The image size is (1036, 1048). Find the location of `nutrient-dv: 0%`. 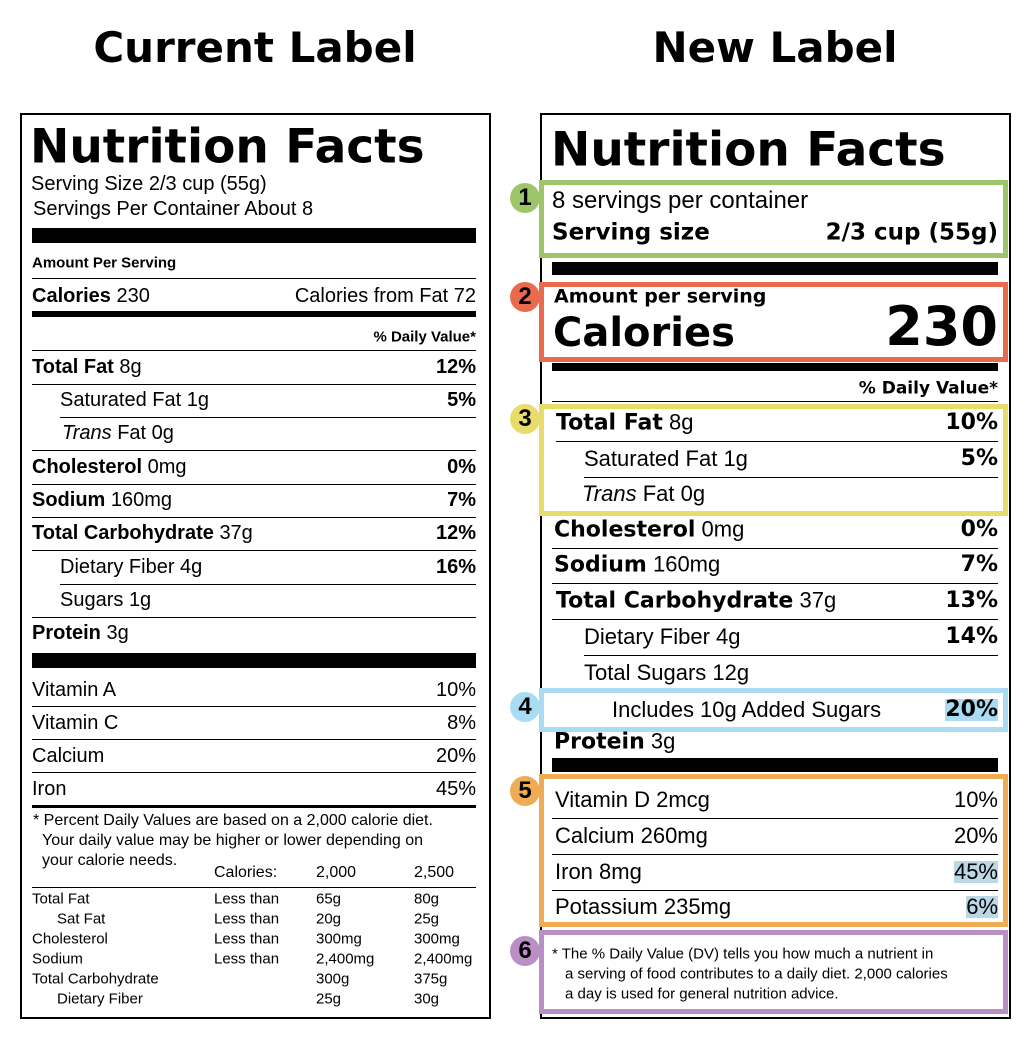

nutrient-dv: 0% is located at coordinates (461, 467).